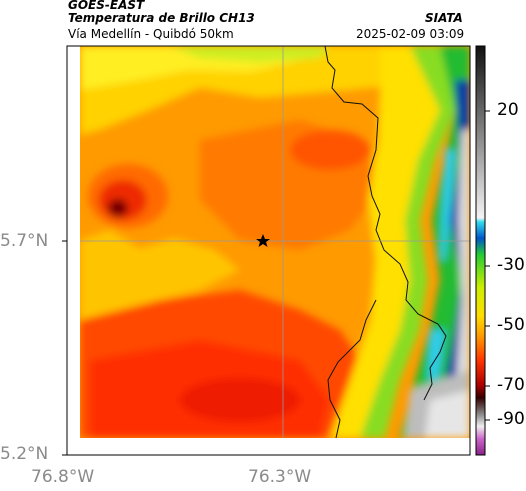 This screenshot has width=526, height=491. Describe the element at coordinates (511, 325) in the screenshot. I see `colorbar-label: -50` at that location.